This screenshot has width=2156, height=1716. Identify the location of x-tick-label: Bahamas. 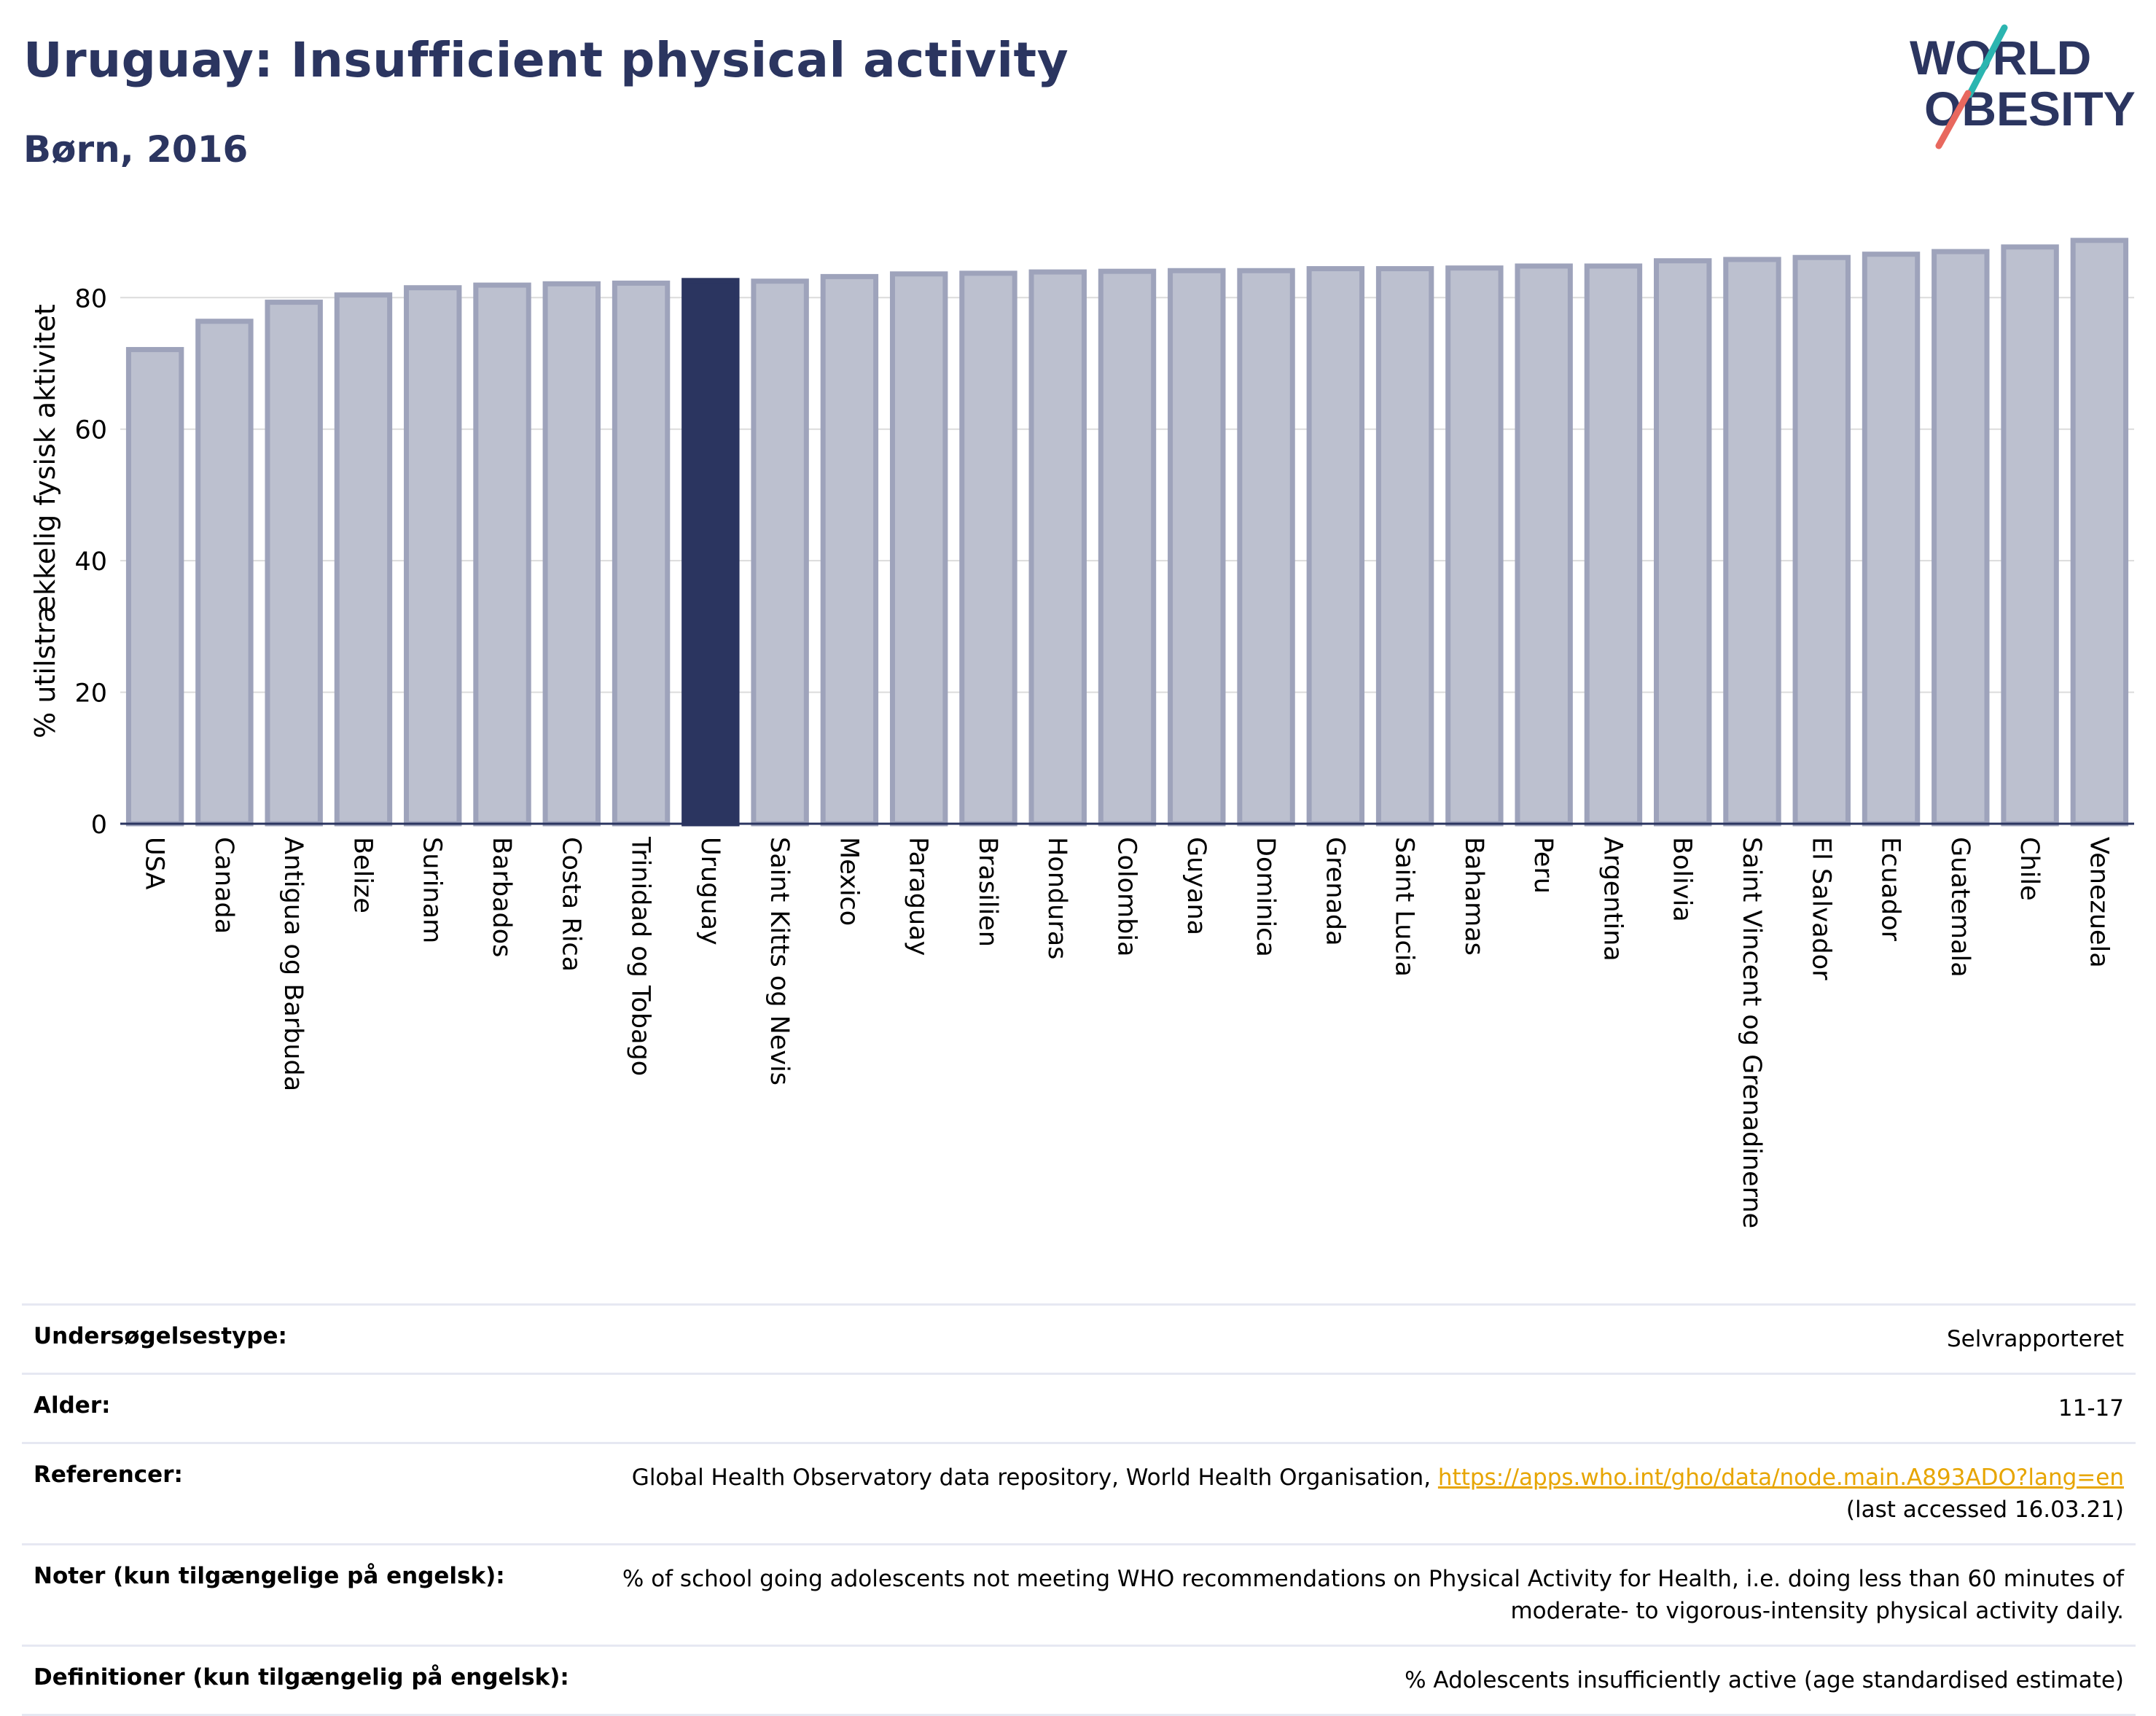
(1474, 896).